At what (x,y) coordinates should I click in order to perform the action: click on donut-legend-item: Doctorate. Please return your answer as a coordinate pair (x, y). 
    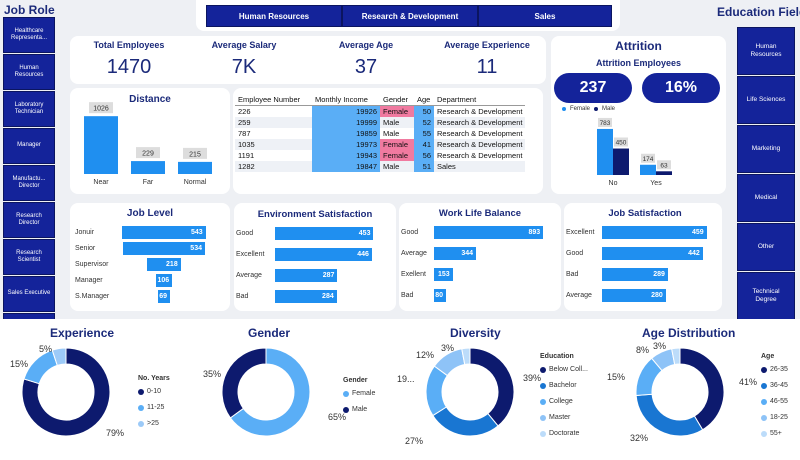
    Looking at the image, I should click on (559, 433).